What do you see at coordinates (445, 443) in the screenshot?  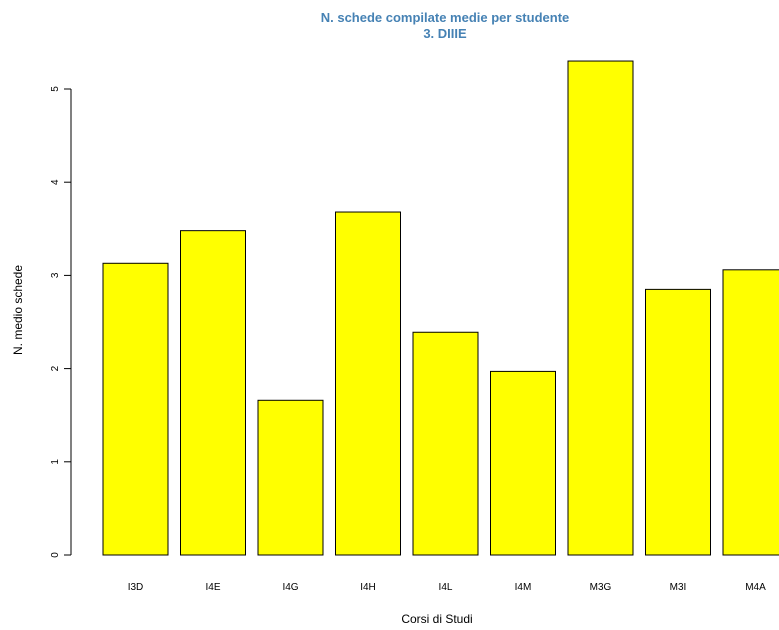 I see `bar-i4l` at bounding box center [445, 443].